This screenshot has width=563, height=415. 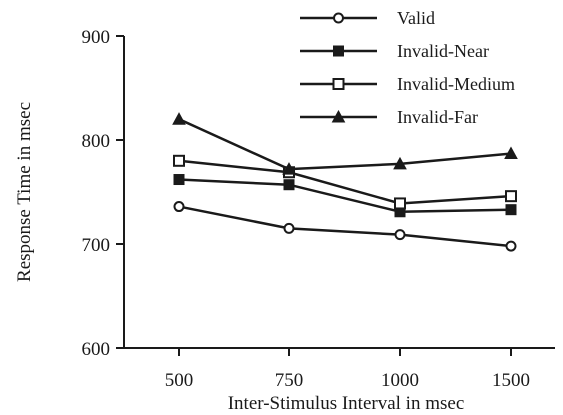 What do you see at coordinates (103, 193) in the screenshot?
I see `y-ticks: 600 700 800 900` at bounding box center [103, 193].